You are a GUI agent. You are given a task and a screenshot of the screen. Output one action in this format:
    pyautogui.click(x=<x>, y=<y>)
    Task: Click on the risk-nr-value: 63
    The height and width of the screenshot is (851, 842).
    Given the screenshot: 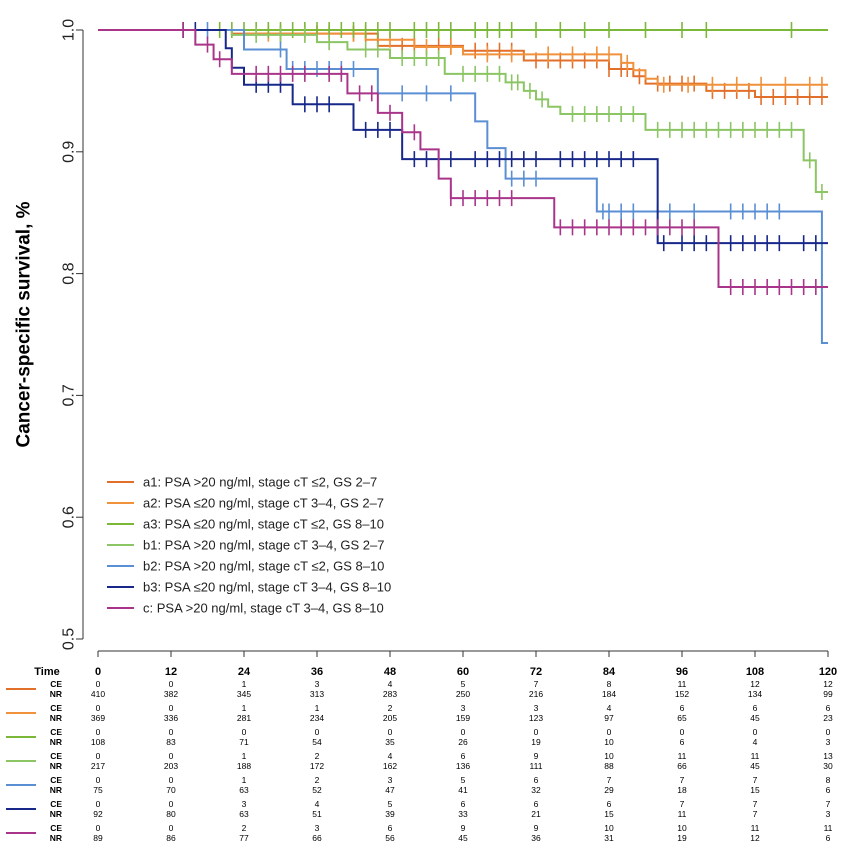 What is the action you would take?
    pyautogui.click(x=244, y=790)
    